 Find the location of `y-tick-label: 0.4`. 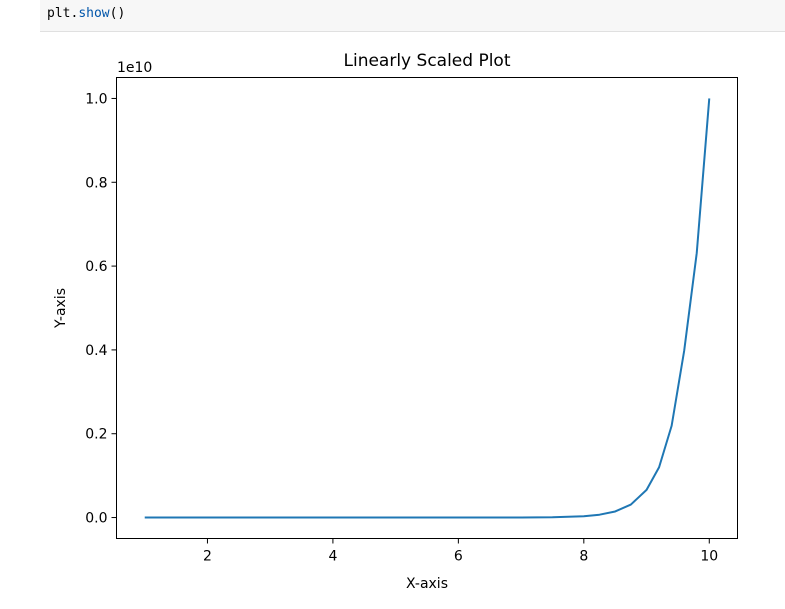

y-tick-label: 0.4 is located at coordinates (96, 351).